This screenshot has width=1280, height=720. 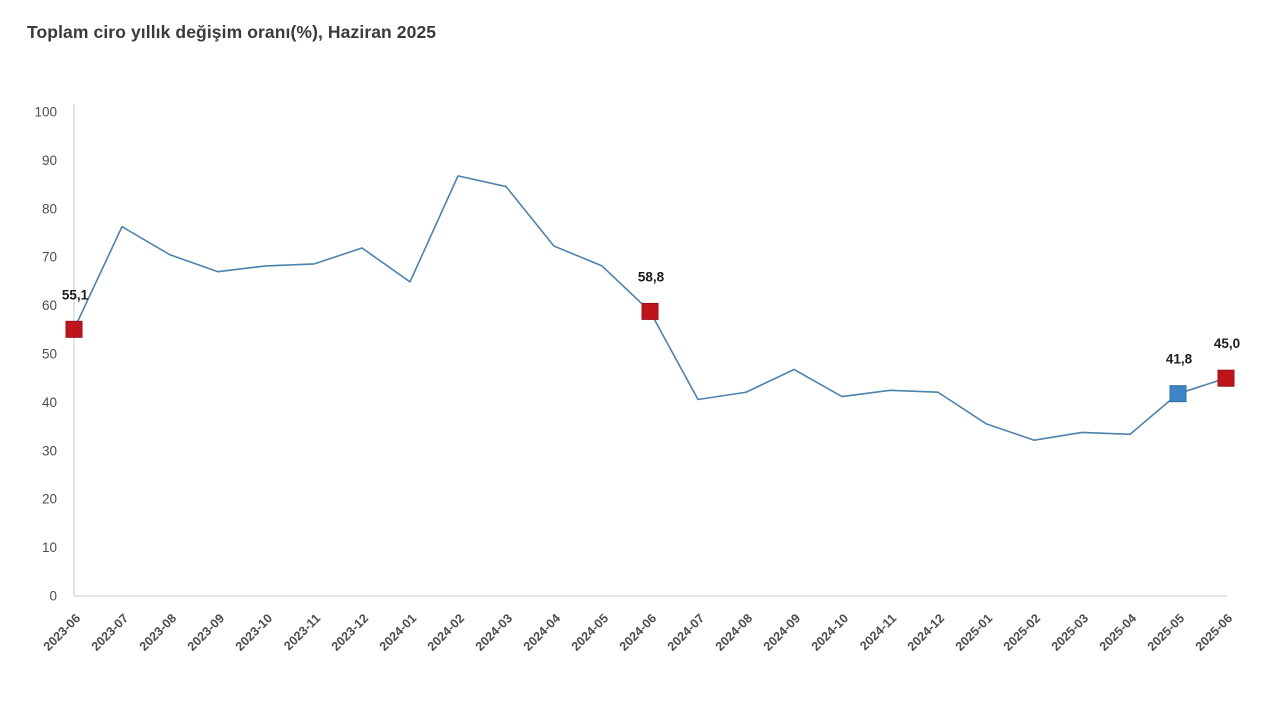 I want to click on x-tick-label: 2025-01, so click(x=974, y=632).